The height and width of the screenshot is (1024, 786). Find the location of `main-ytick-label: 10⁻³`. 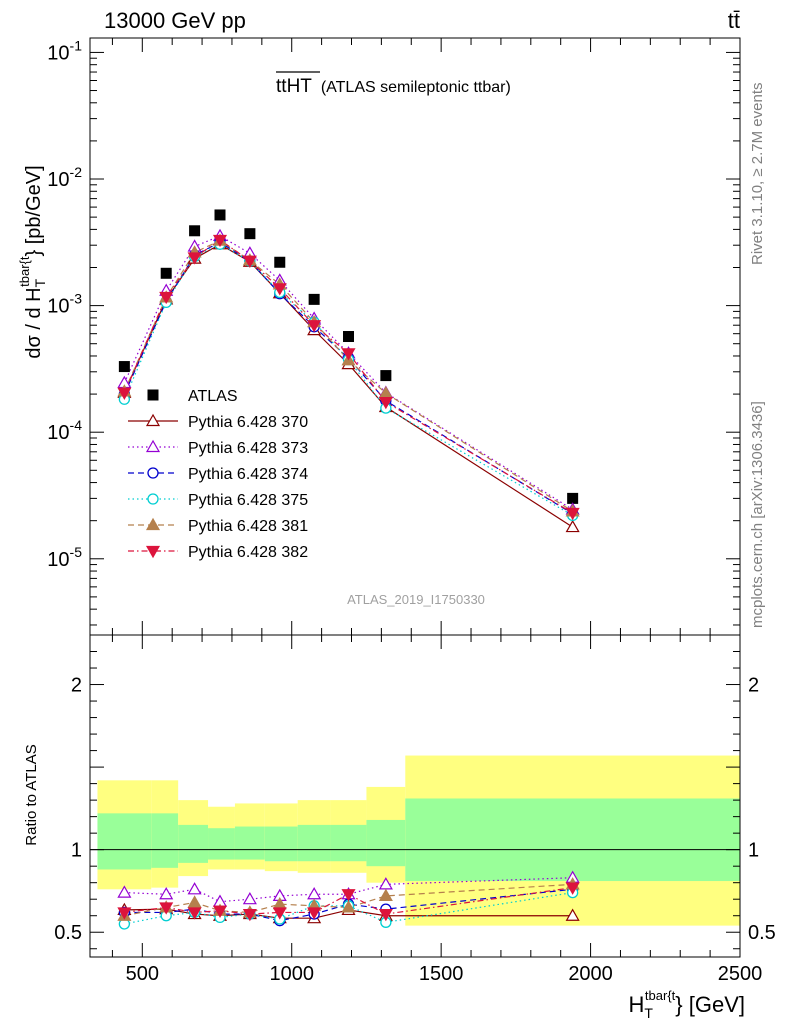

main-ytick-label: 10⁻³ is located at coordinates (64, 304).